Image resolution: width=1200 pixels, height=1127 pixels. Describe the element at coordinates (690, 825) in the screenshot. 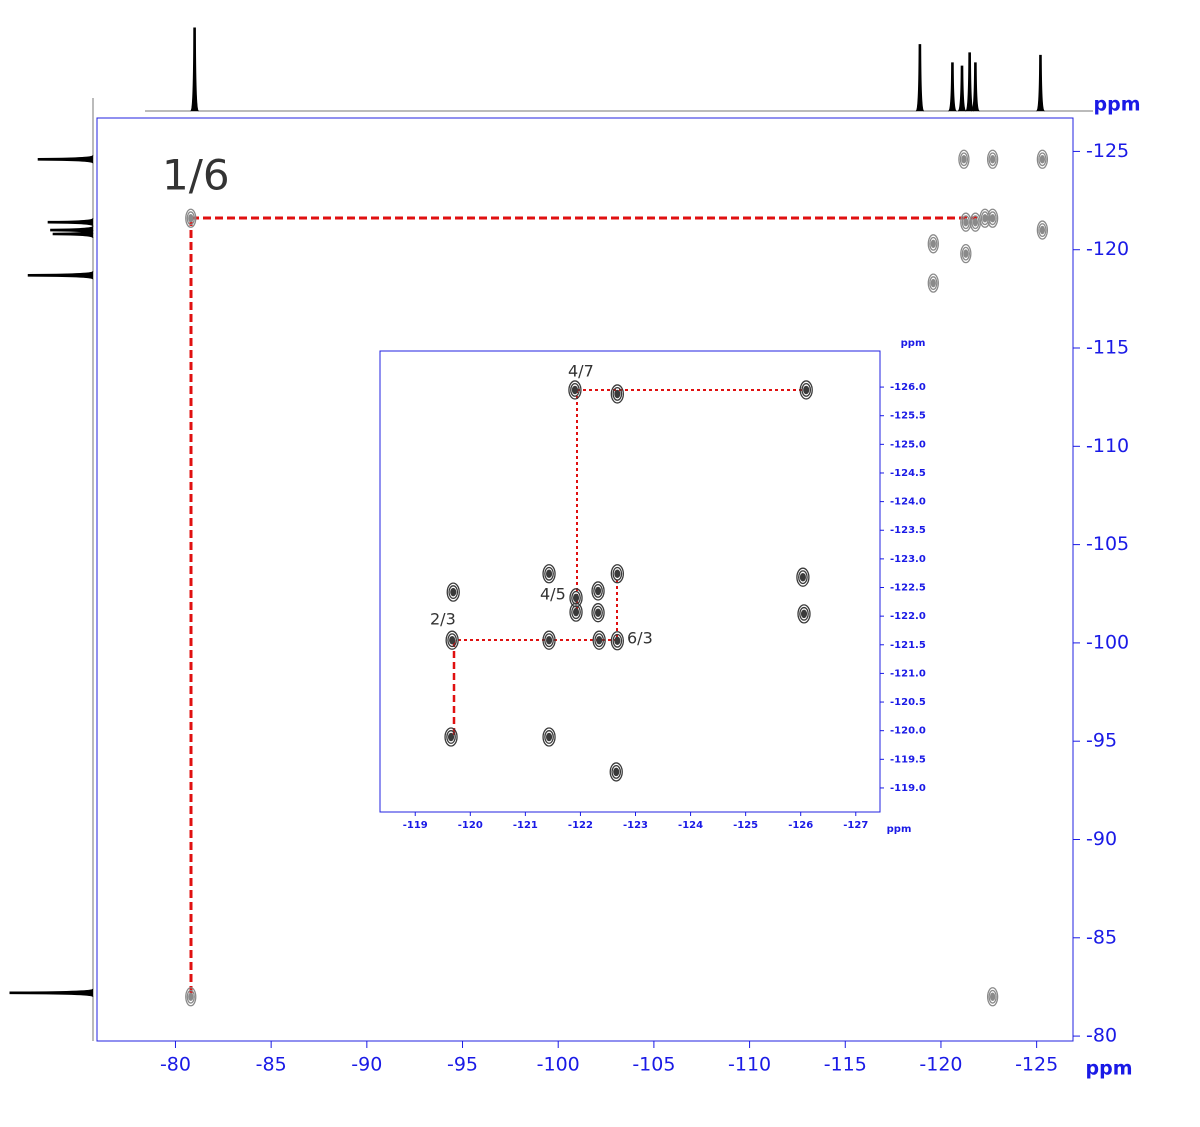

I see `x-tick-label: -124` at that location.